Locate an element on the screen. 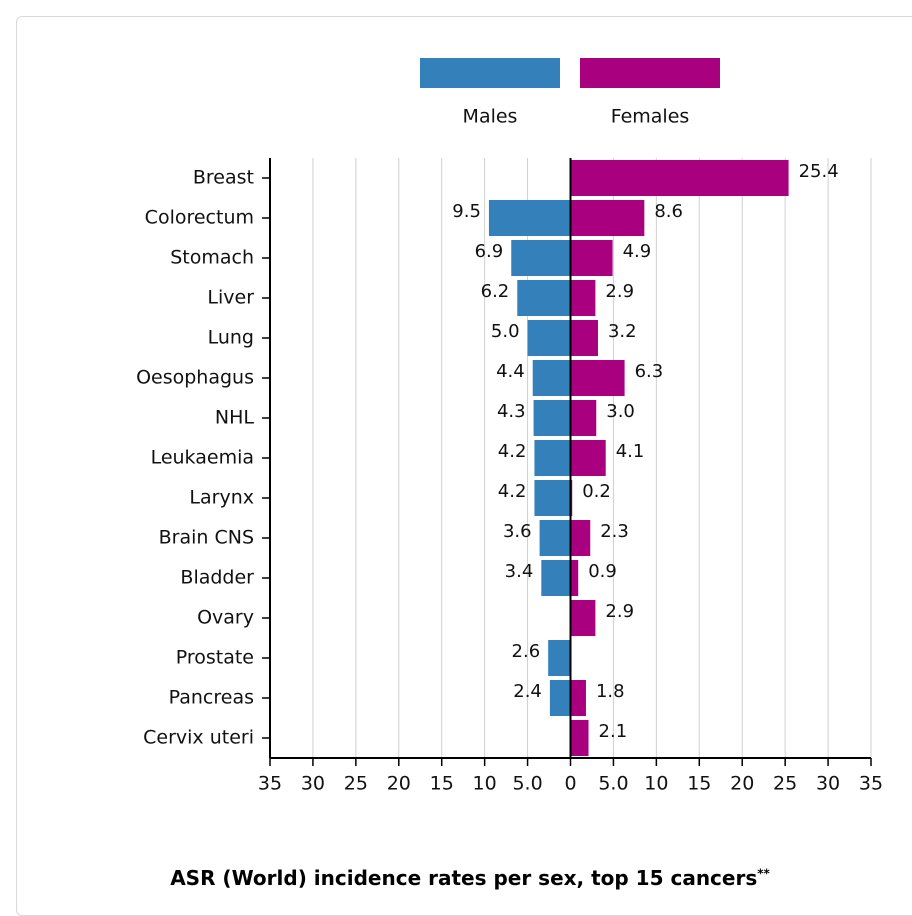 This screenshot has height=916, width=912. value-label-males: 9.5 is located at coordinates (466, 211).